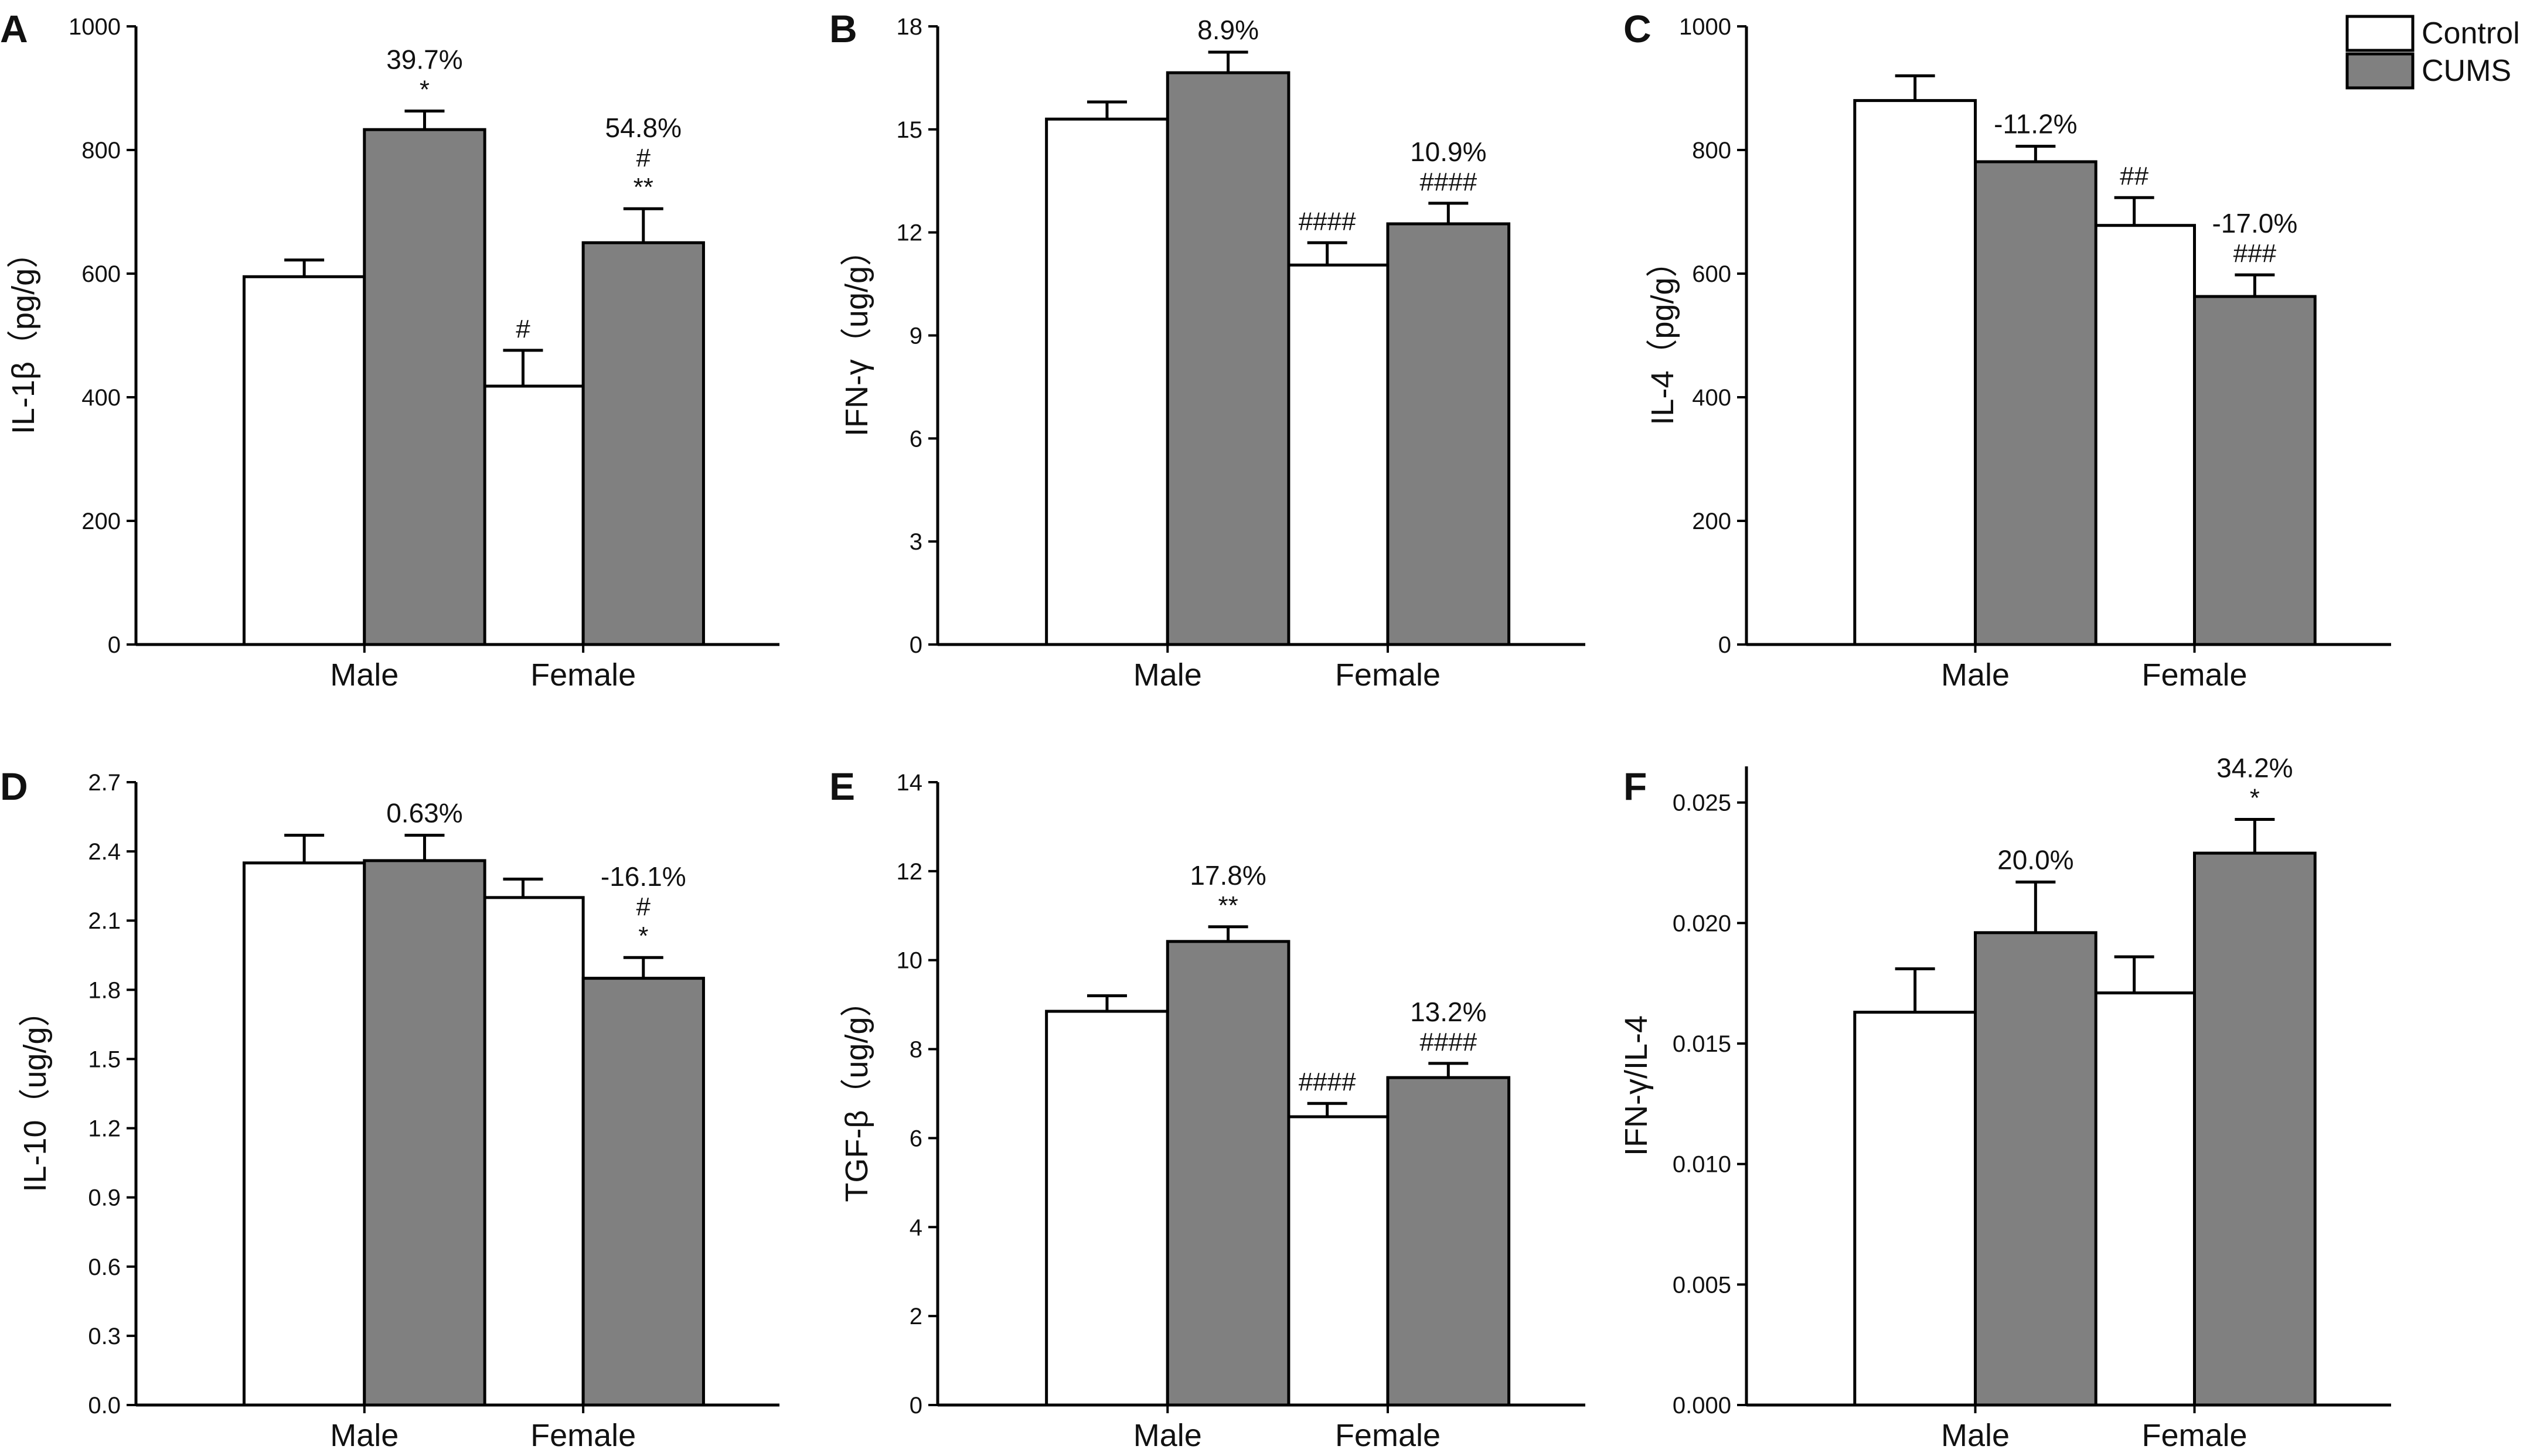 The width and height of the screenshot is (2530, 1456). What do you see at coordinates (35, 1093) in the screenshot?
I see `y-axis-title: IL-10（ug/g）` at bounding box center [35, 1093].